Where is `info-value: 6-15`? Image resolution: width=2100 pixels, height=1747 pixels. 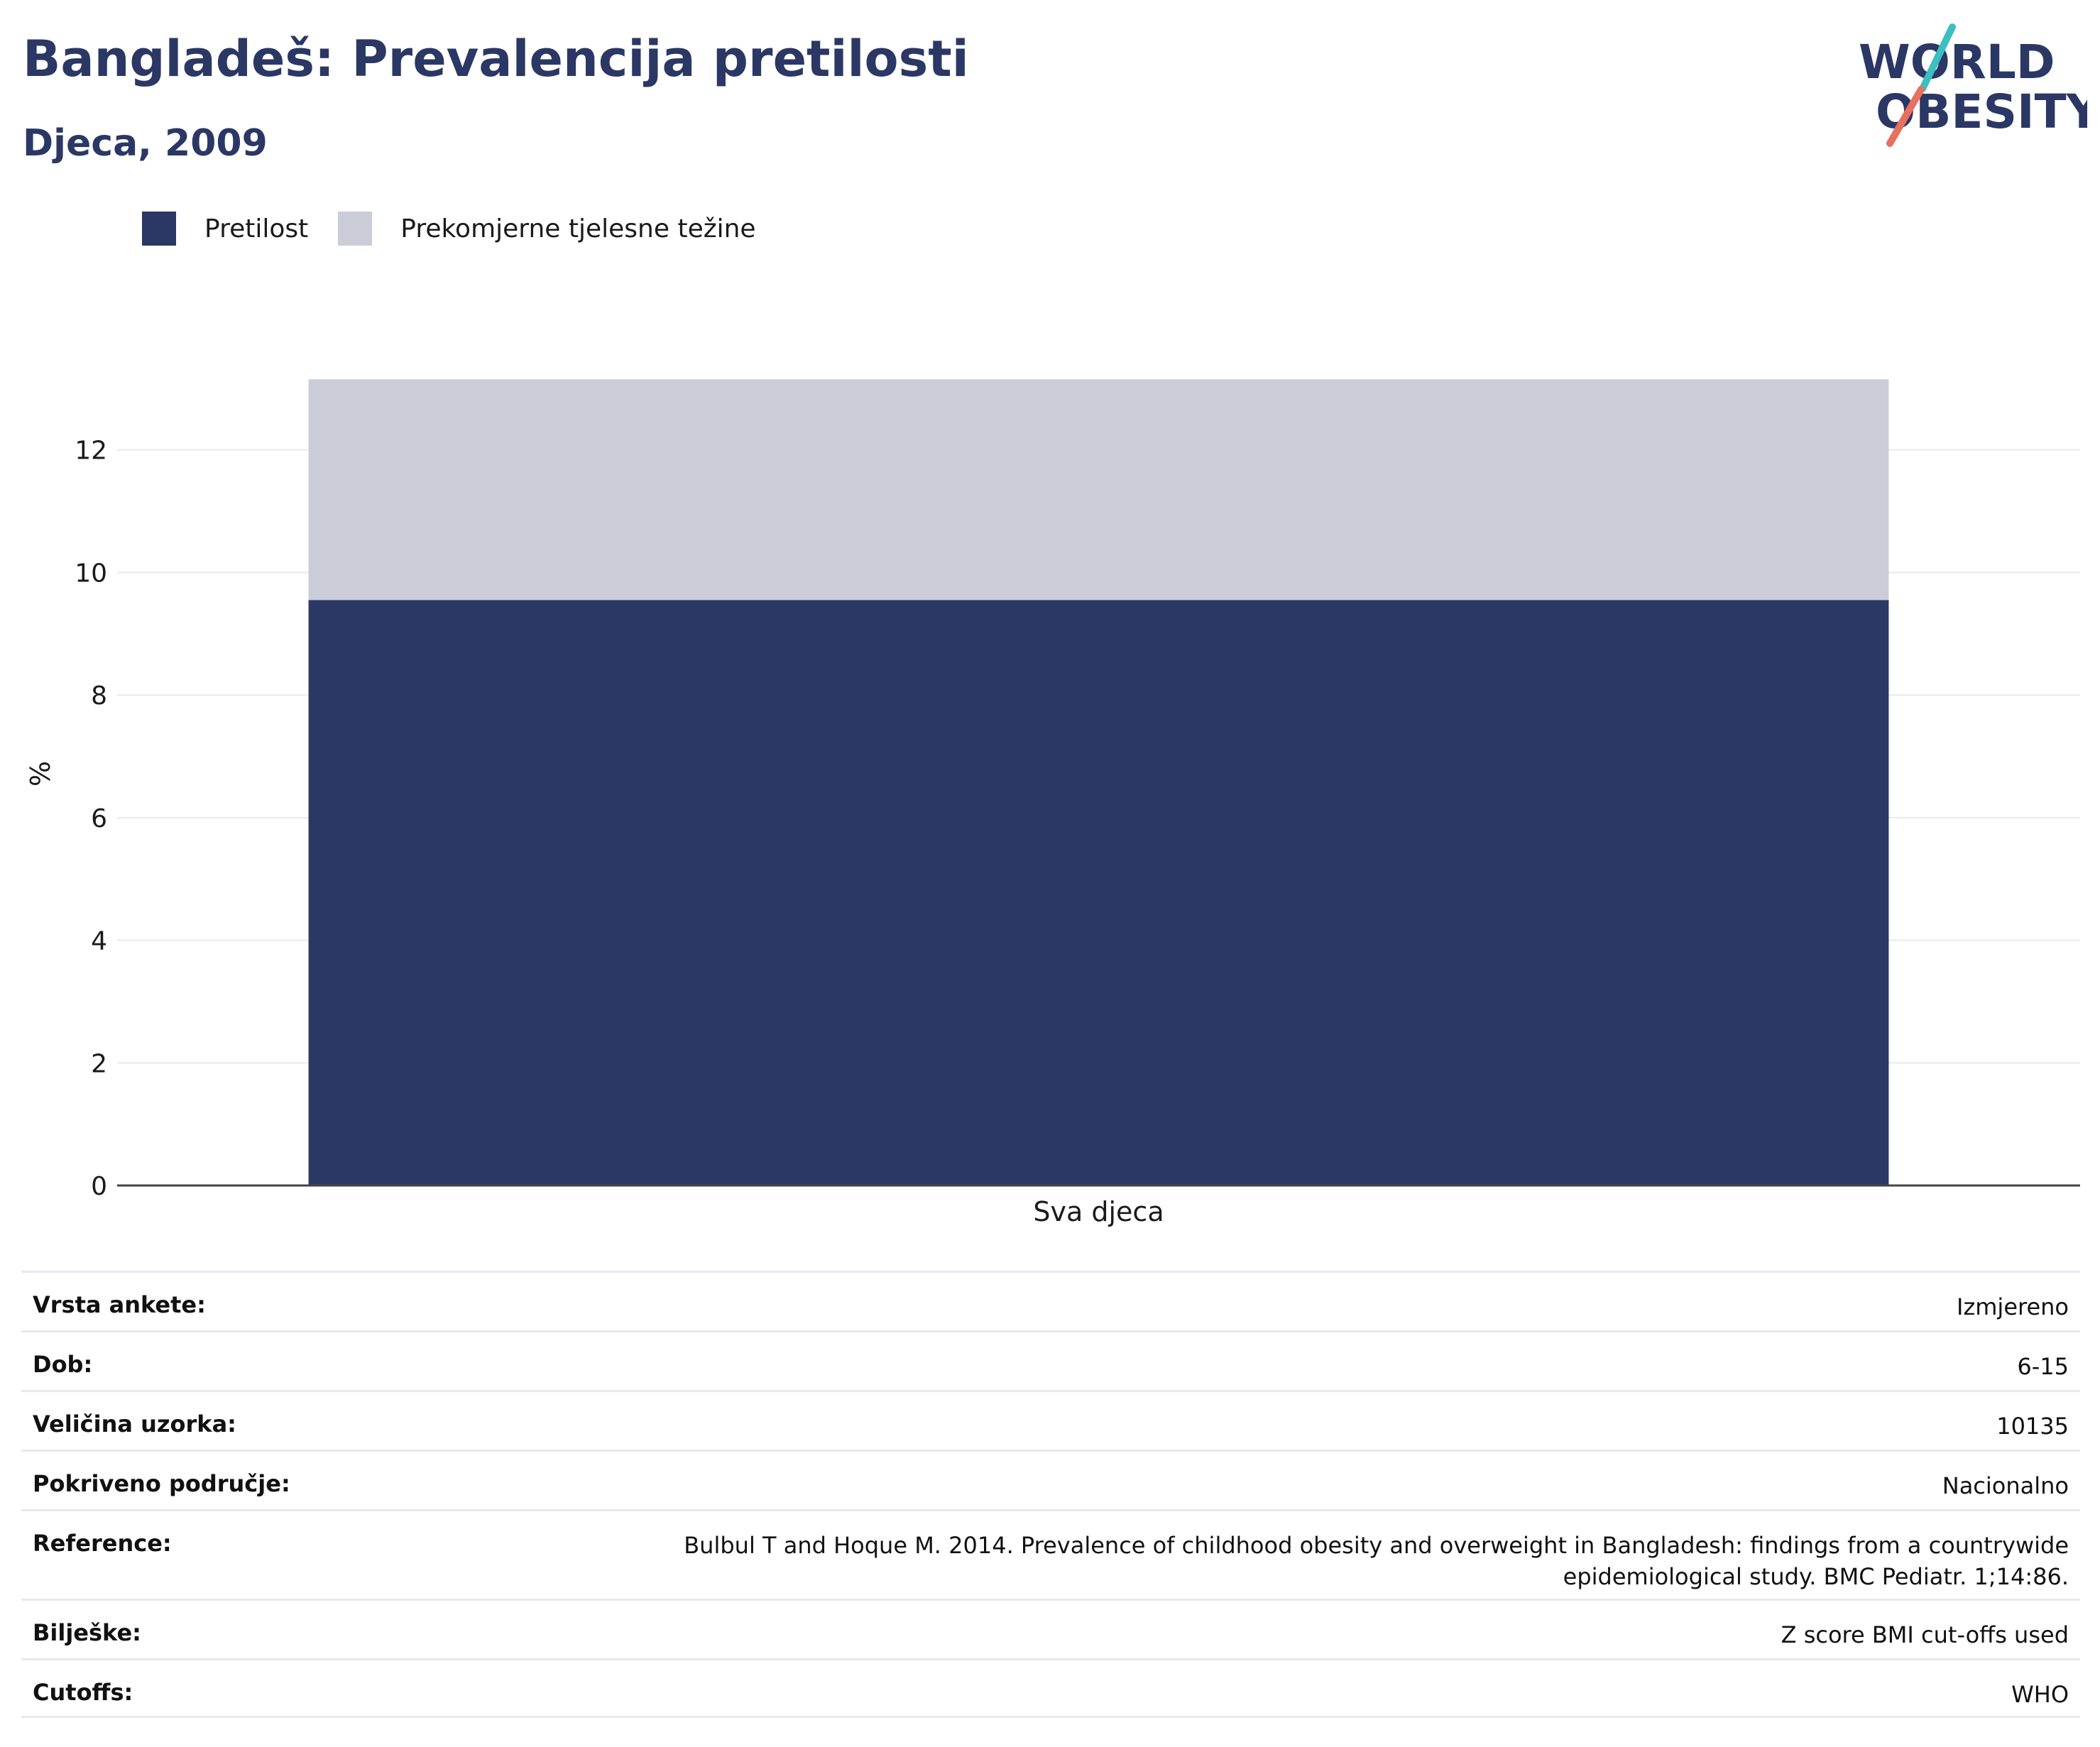 info-value: 6-15 is located at coordinates (2043, 1366).